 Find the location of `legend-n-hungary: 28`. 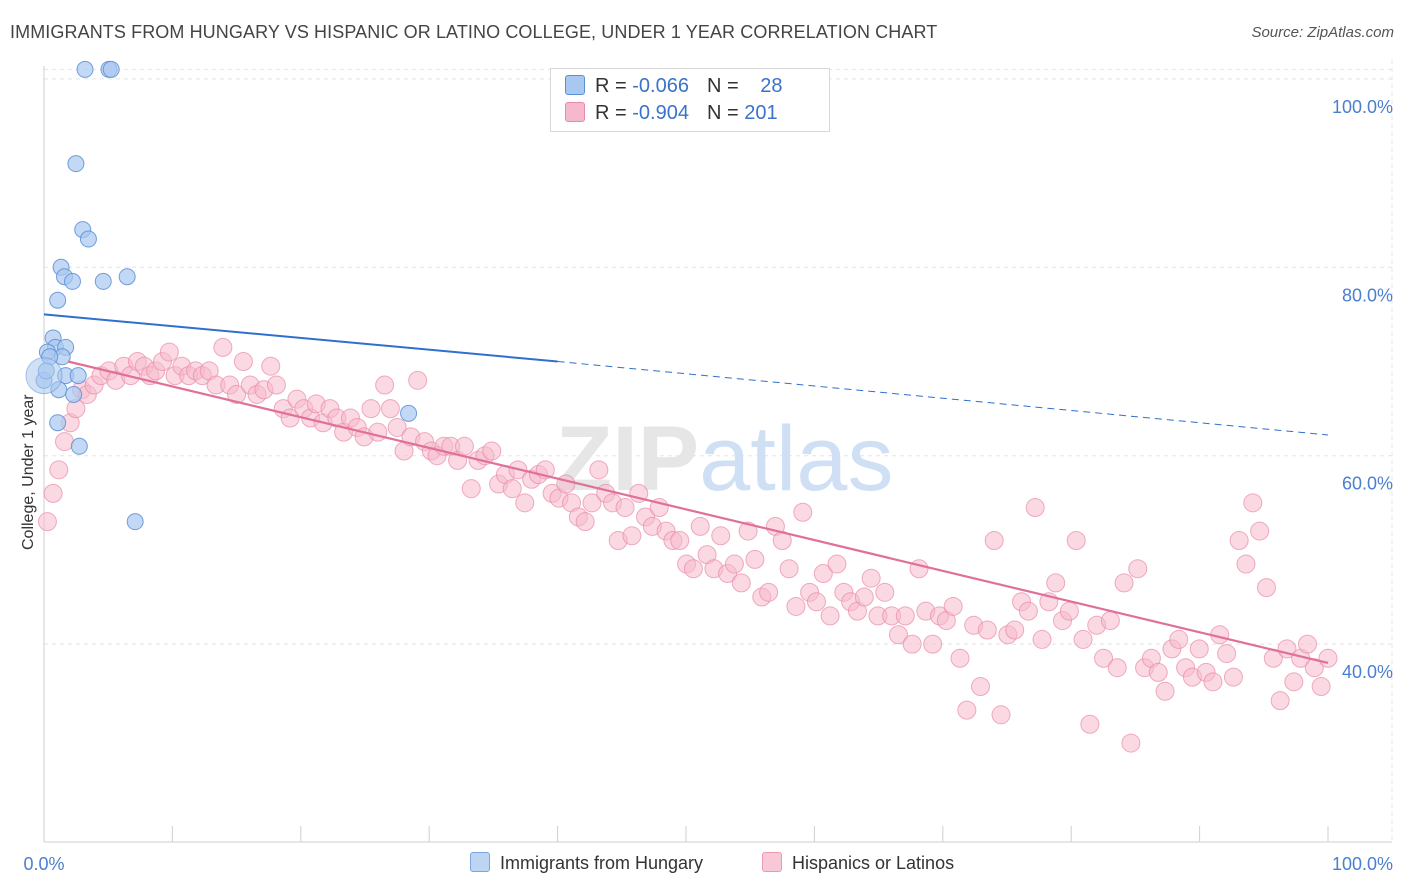

legend-n-hungary: 28 is located at coordinates (771, 86).